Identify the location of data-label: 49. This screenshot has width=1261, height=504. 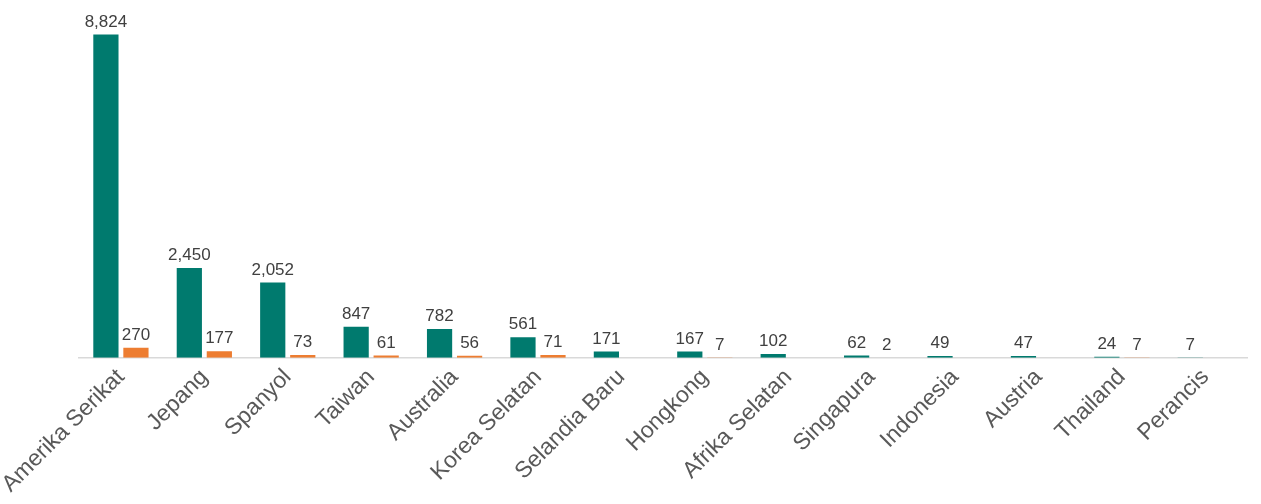
(940, 343).